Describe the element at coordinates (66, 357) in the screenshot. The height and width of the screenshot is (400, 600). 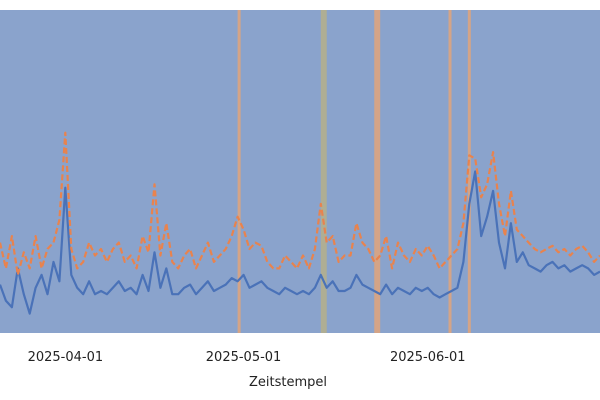
I see `x-tick-label: 2025-04-01` at that location.